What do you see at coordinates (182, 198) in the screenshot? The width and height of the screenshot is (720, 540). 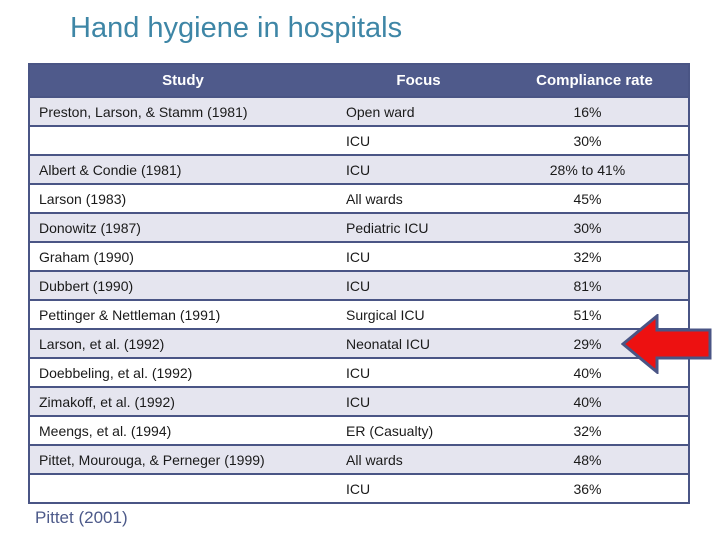 I see `study-cell: Larson (1983)` at bounding box center [182, 198].